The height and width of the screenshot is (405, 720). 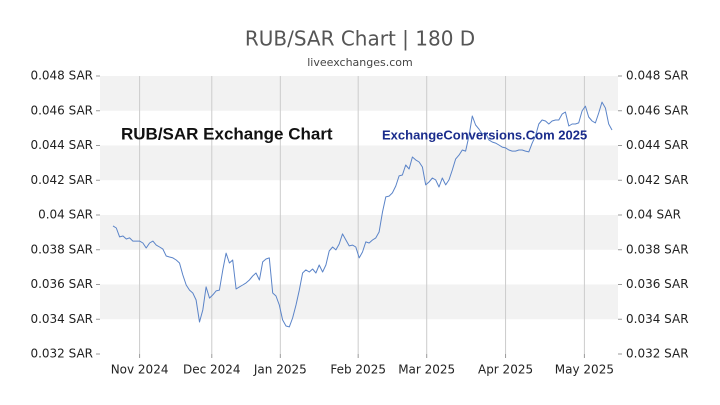 I want to click on y2-tick-label: 0.038 SAR, so click(x=657, y=249).